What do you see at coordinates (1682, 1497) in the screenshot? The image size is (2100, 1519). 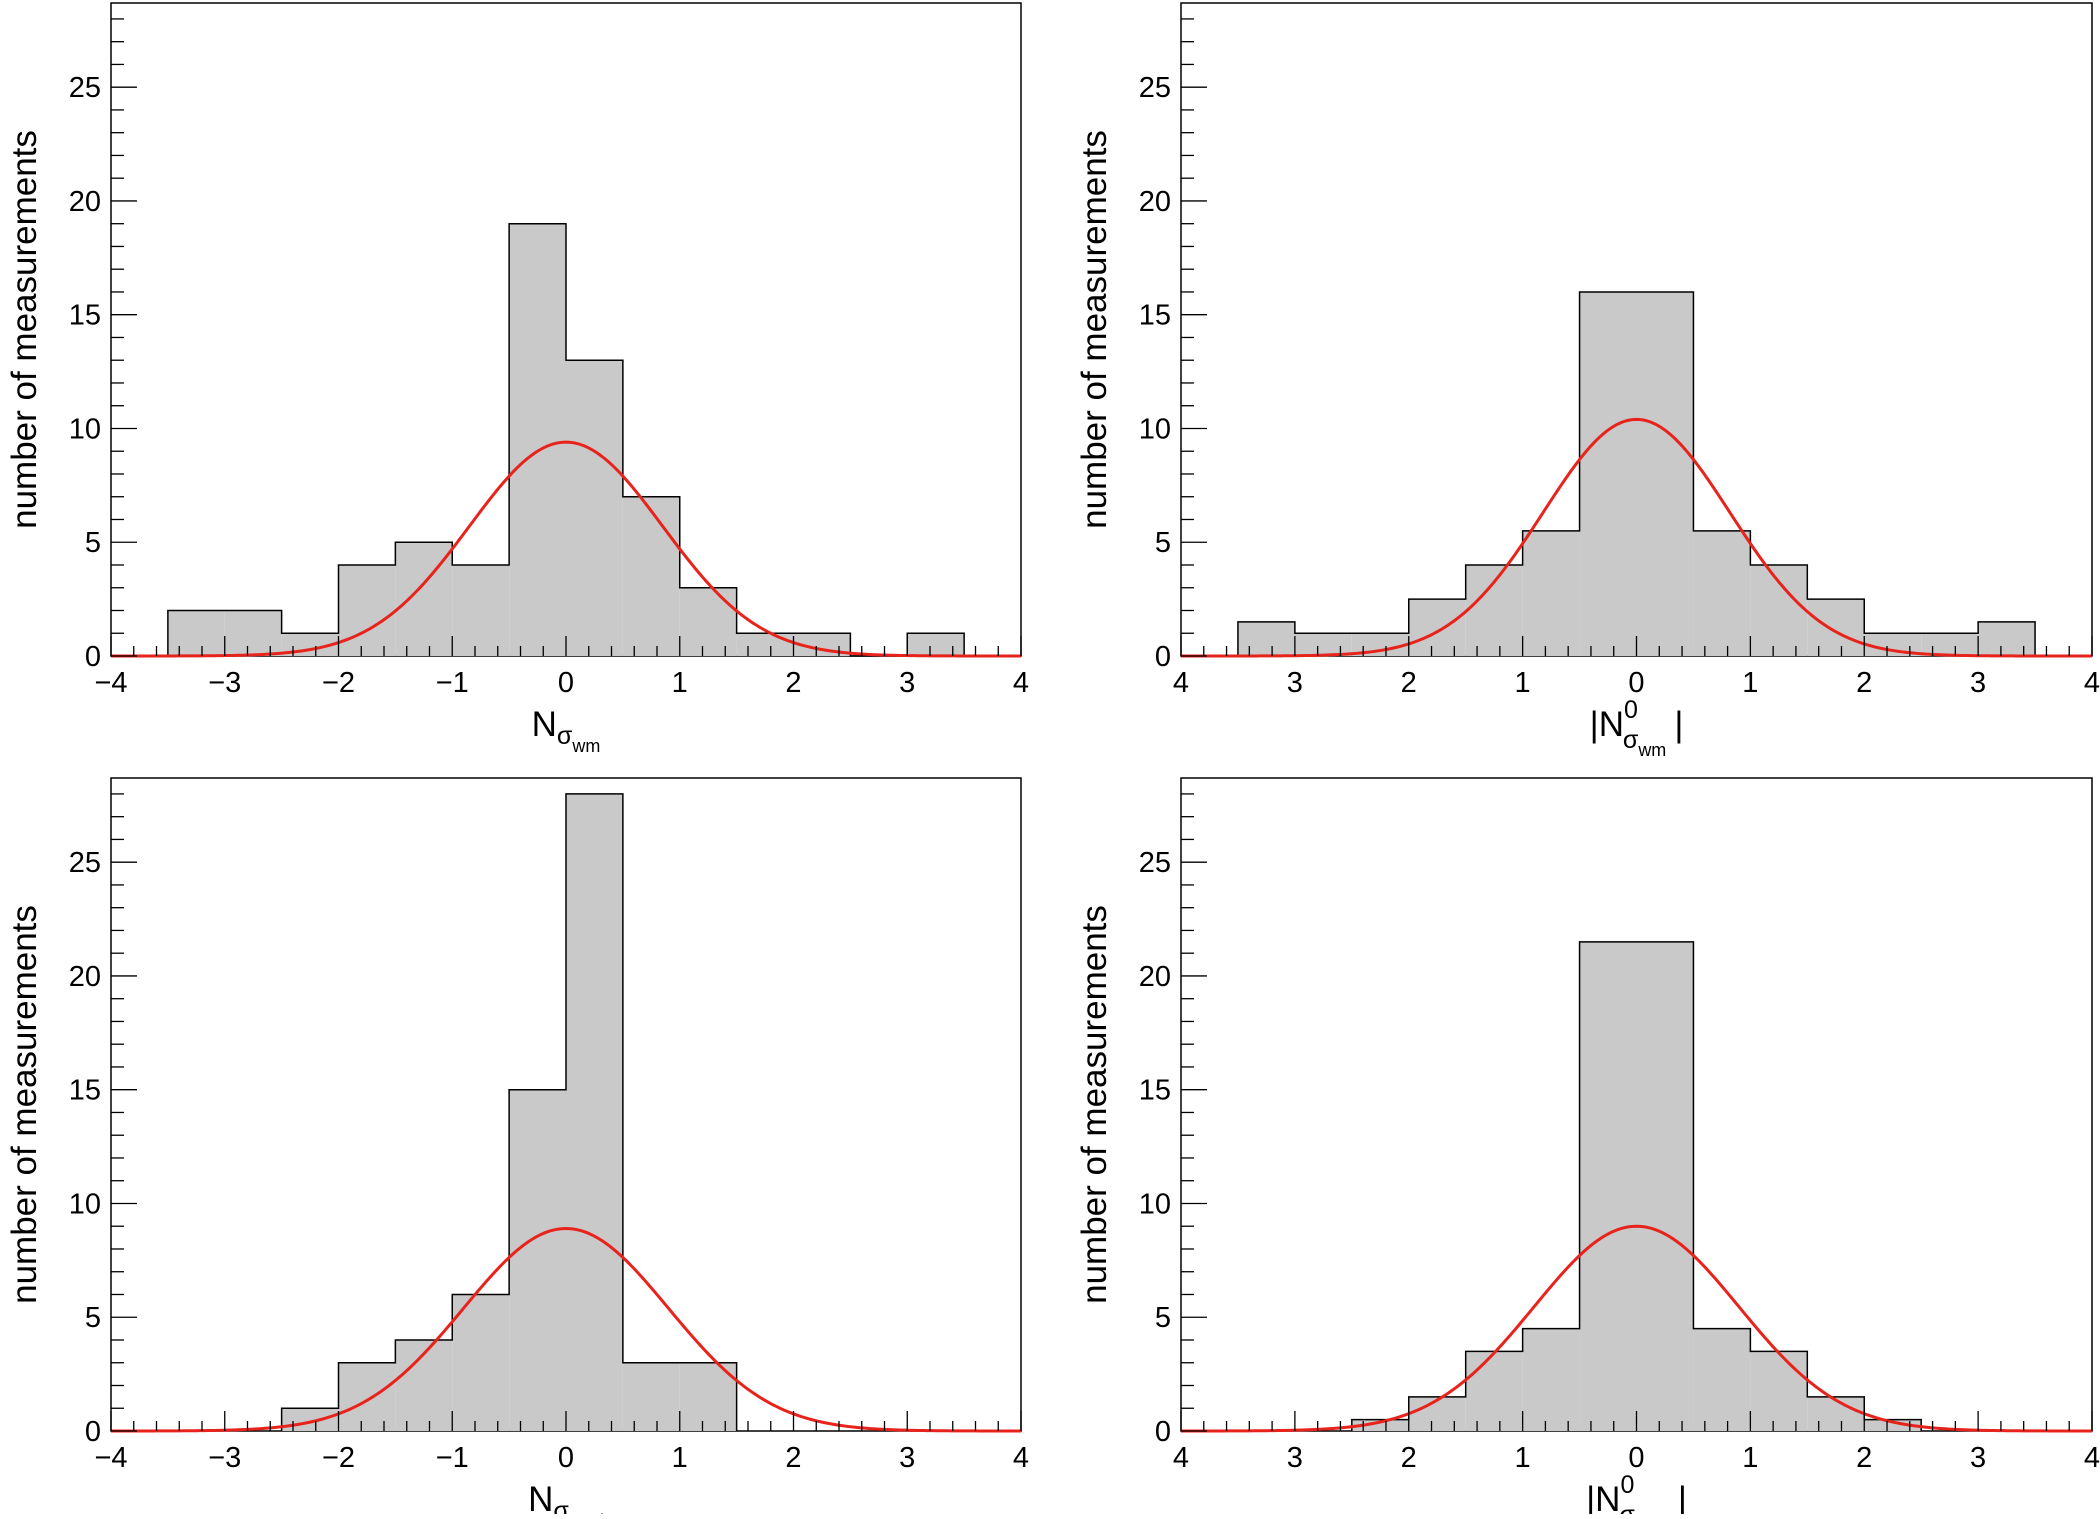 I see `abs-bar-right: |` at bounding box center [1682, 1497].